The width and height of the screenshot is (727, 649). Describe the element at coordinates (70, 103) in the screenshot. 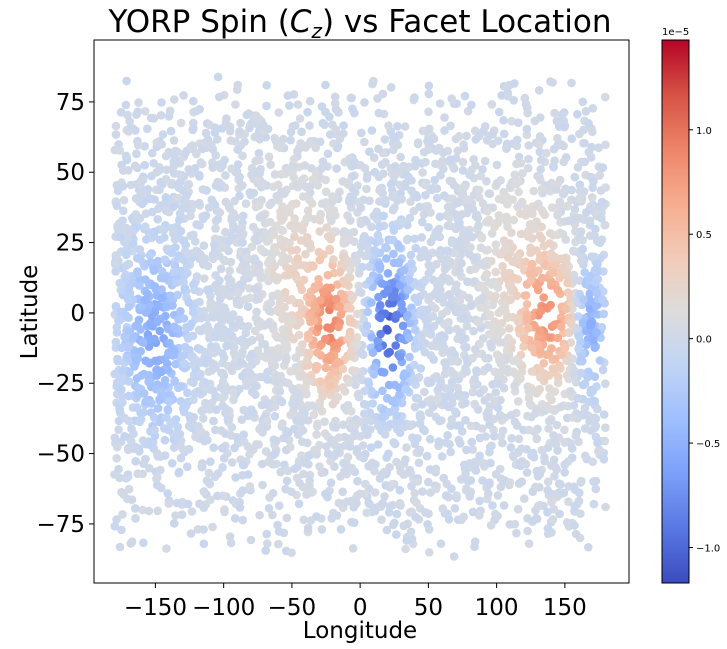

I see `y-tick-label: 75` at that location.